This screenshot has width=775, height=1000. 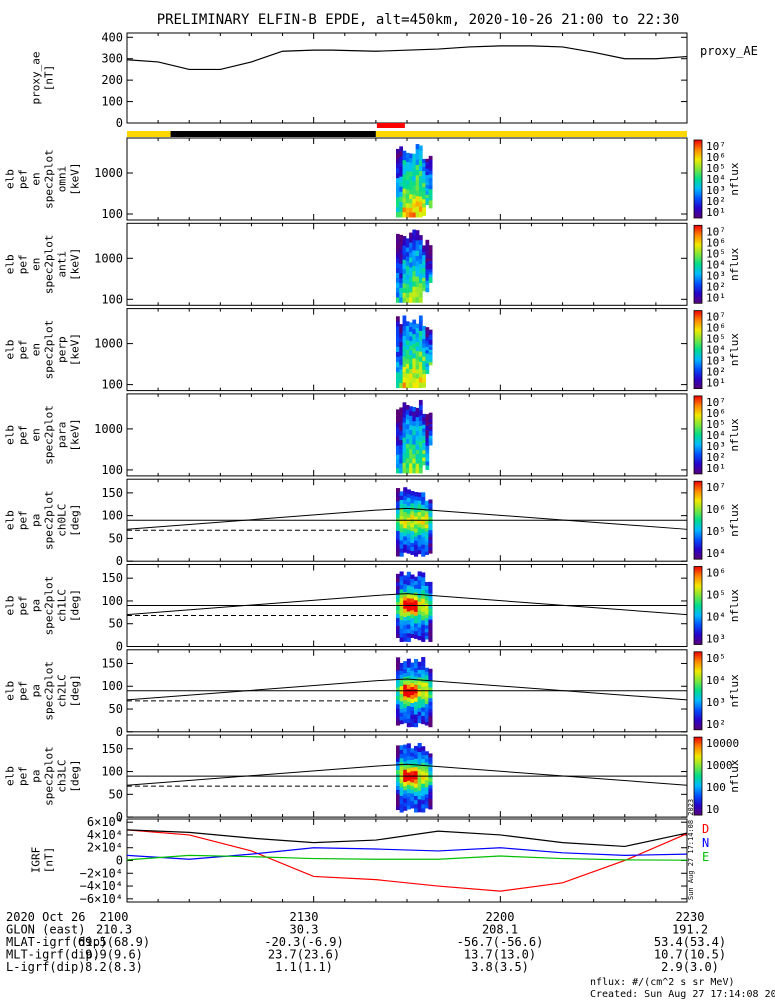 What do you see at coordinates (716, 787) in the screenshot?
I see `colorbar-tick-label: 100` at bounding box center [716, 787].